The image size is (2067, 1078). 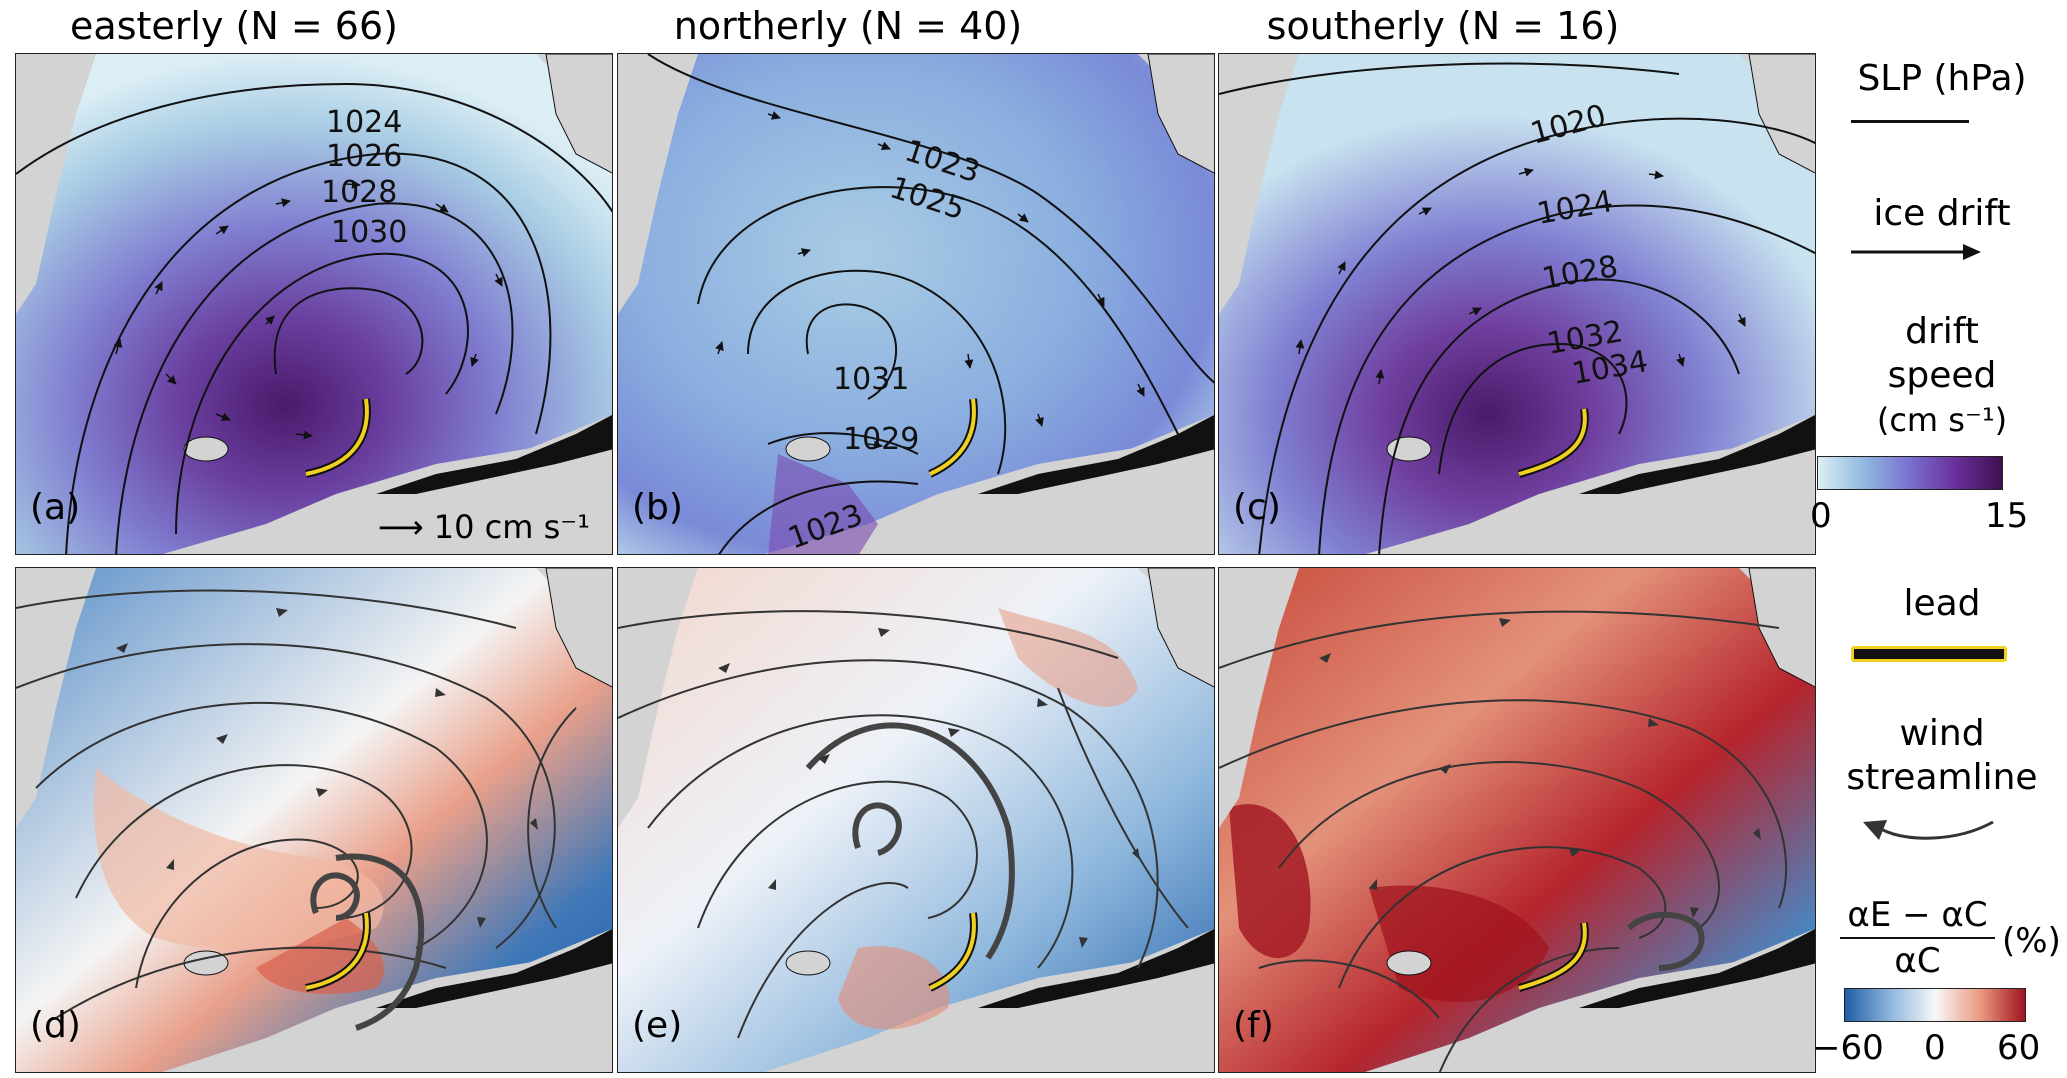 I want to click on albedo-fraction: αE − αC αC, so click(x=1917, y=938).